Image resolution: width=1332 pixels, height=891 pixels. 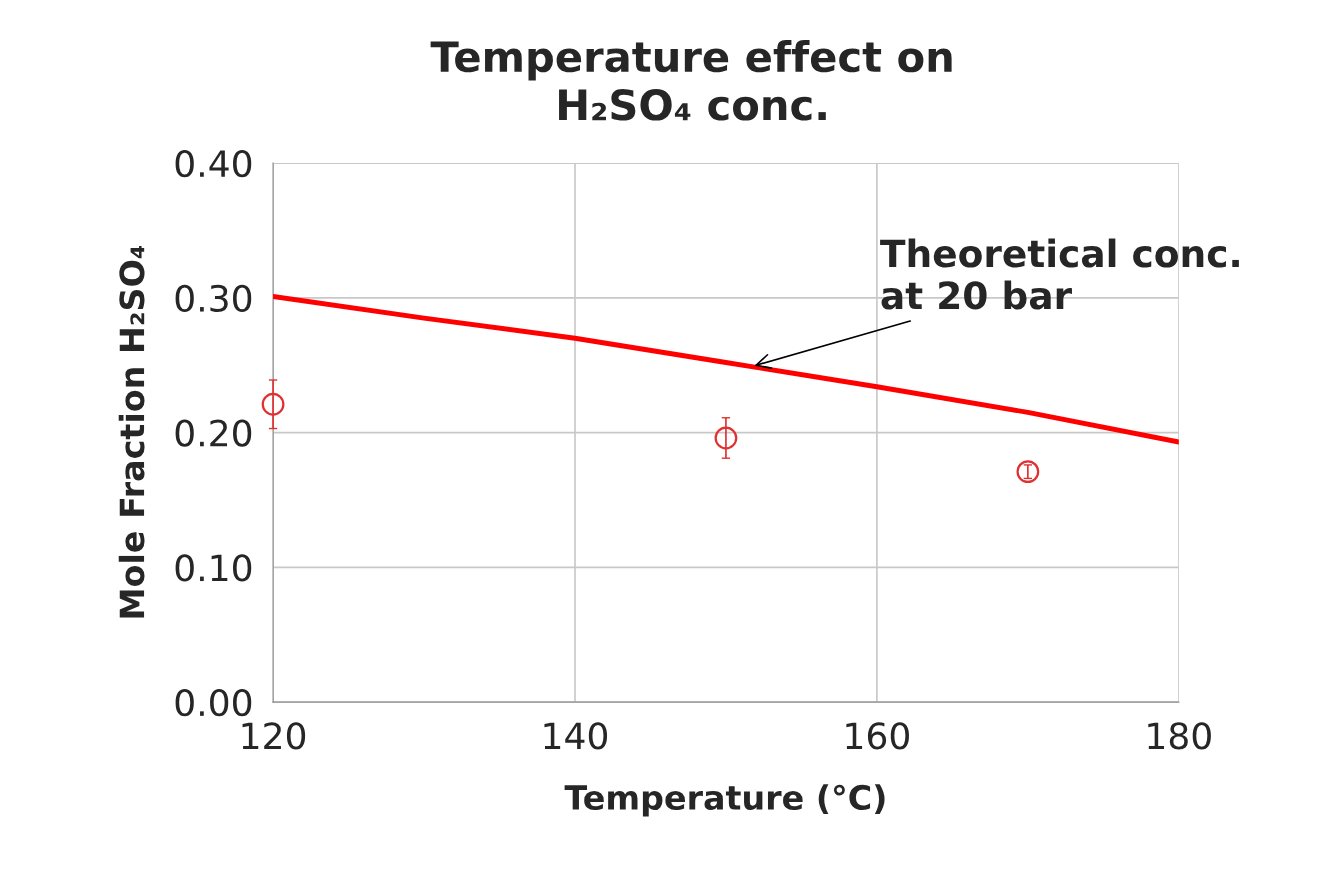 I want to click on x-tick-label: 140, so click(x=576, y=736).